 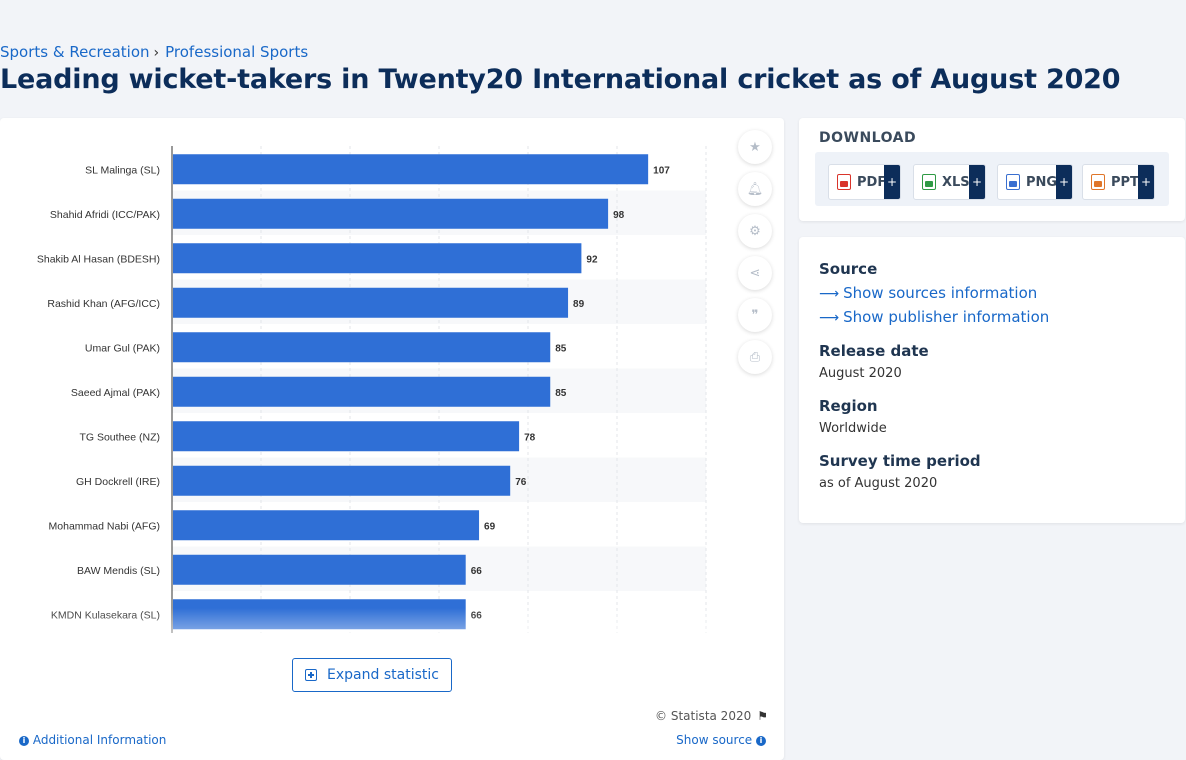 I want to click on show-publisher-label: Show publisher information, so click(x=946, y=317).